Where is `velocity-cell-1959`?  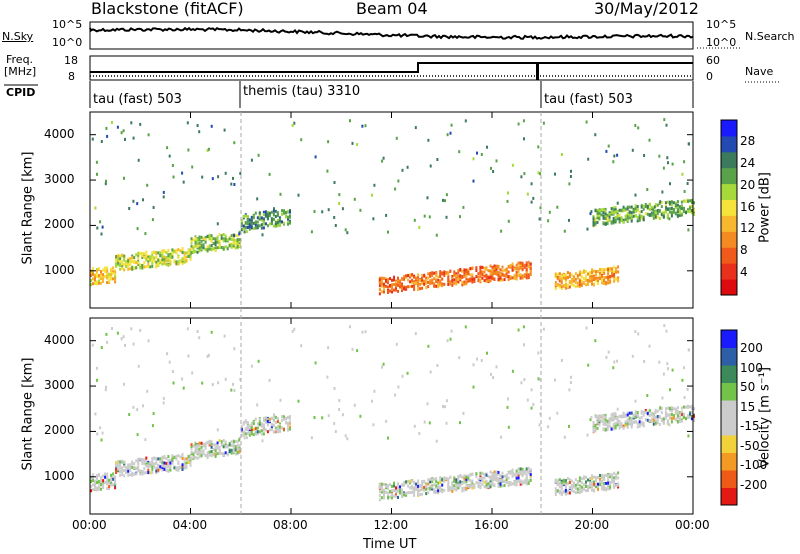
velocity-cell-1959 is located at coordinates (484, 482).